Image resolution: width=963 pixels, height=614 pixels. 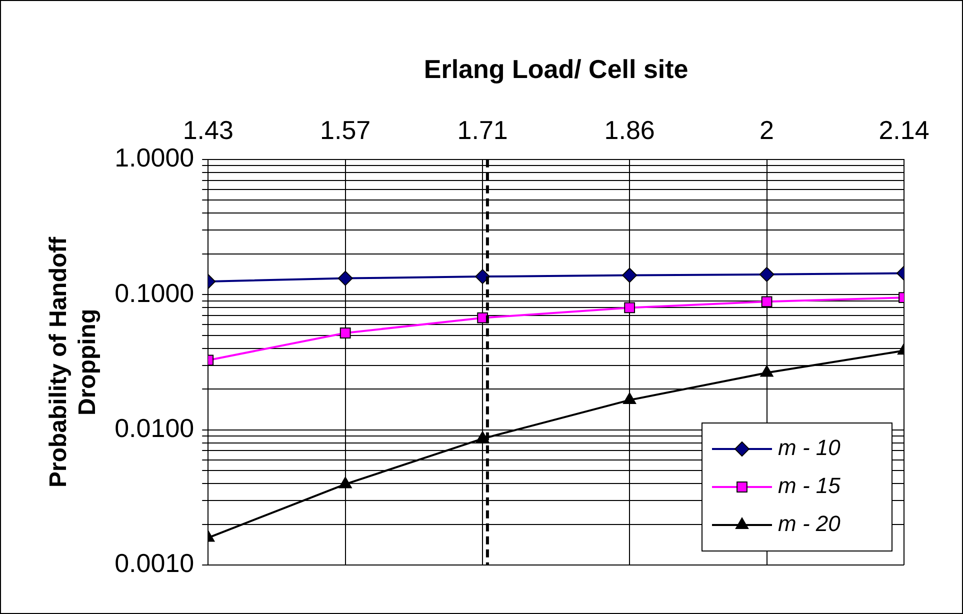 I want to click on y-tick-label: 0.0010, so click(x=154, y=563).